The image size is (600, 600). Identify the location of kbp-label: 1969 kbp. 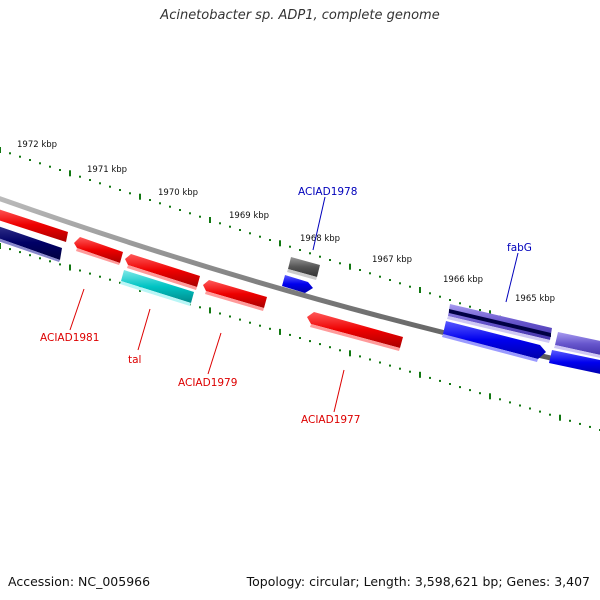
(249, 216).